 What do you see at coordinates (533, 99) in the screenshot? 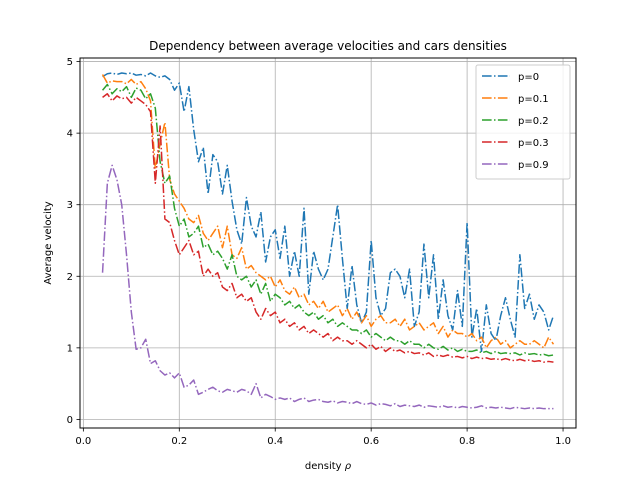
I see `legend-label-1: p=0.1` at bounding box center [533, 99].